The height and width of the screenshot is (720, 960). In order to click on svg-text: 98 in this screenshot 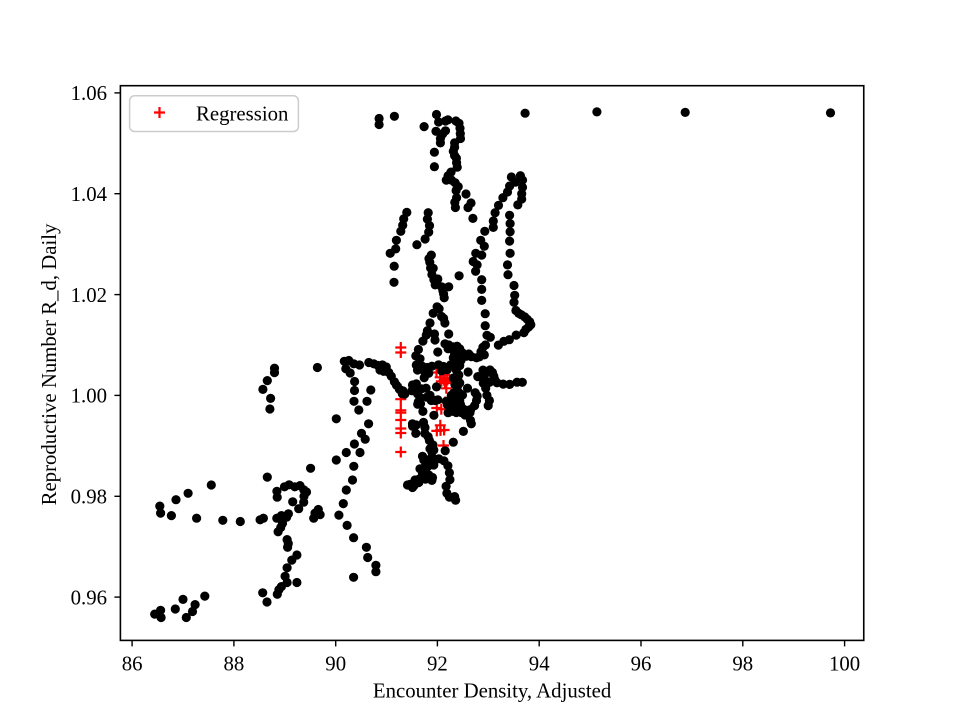, I will do `click(742, 664)`.